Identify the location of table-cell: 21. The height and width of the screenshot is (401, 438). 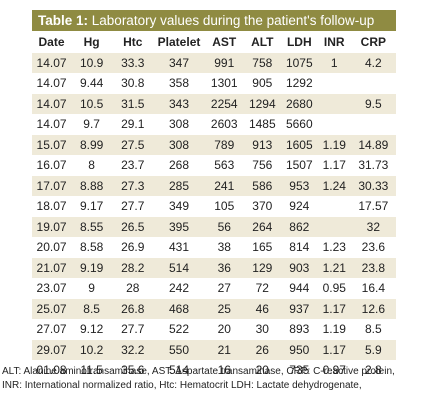
(224, 349).